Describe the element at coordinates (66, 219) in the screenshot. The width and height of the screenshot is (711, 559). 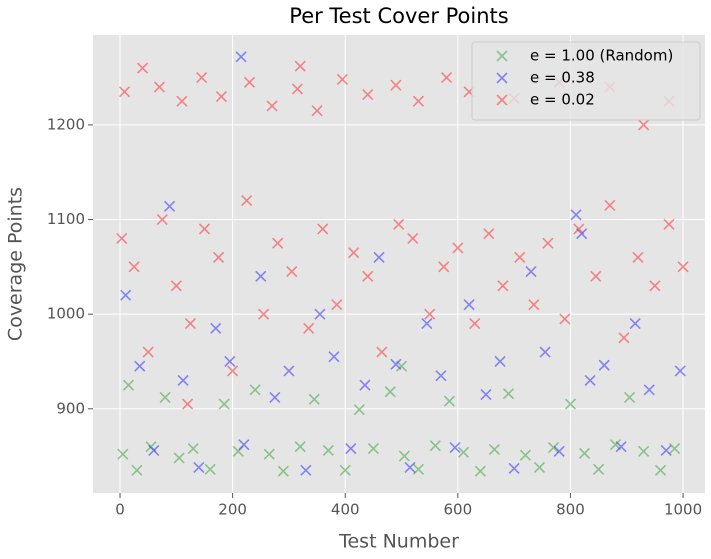
I see `y-tick-label: 1100` at that location.